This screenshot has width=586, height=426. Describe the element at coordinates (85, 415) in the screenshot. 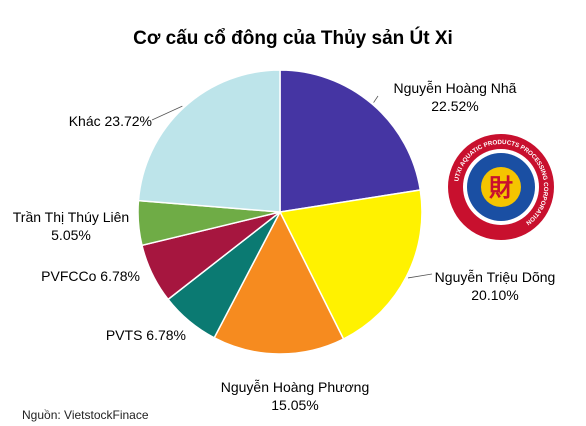

I see `source-note: Nguồn: VietstockFinace` at that location.